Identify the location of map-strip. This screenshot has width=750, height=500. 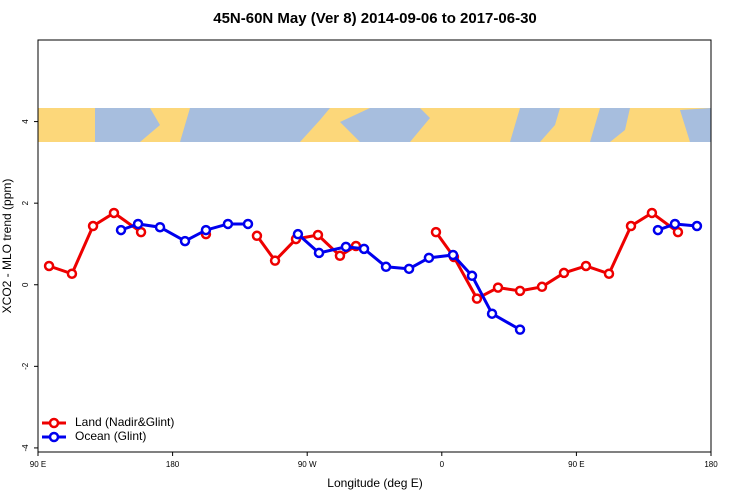
(374, 125).